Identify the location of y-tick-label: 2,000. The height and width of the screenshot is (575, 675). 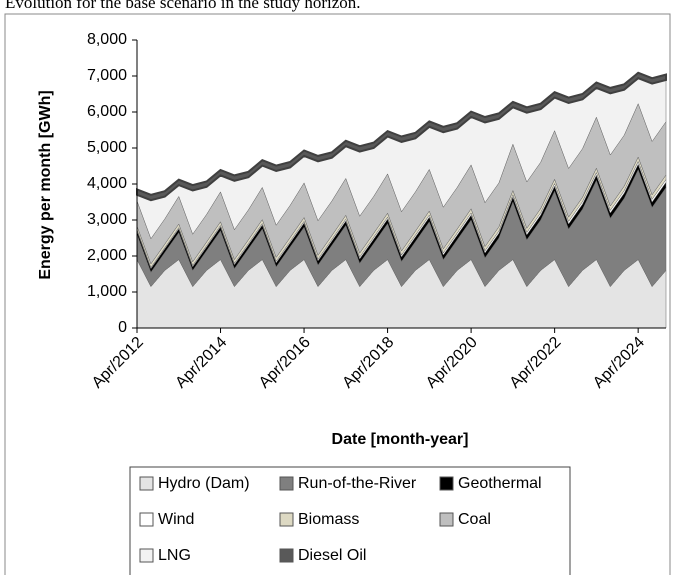
(107, 255).